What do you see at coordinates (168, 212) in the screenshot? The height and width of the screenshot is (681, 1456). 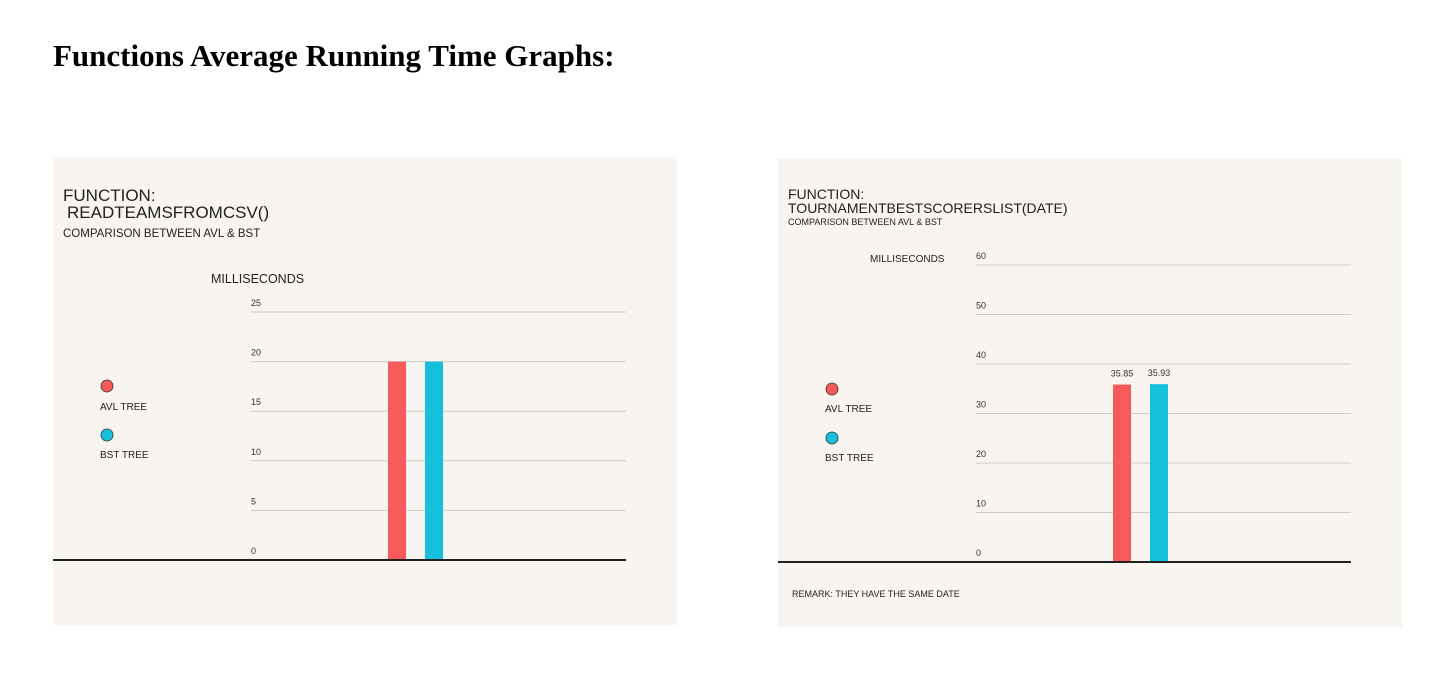 I see `chart-title-line2: READTEAMSFROMCSV()` at bounding box center [168, 212].